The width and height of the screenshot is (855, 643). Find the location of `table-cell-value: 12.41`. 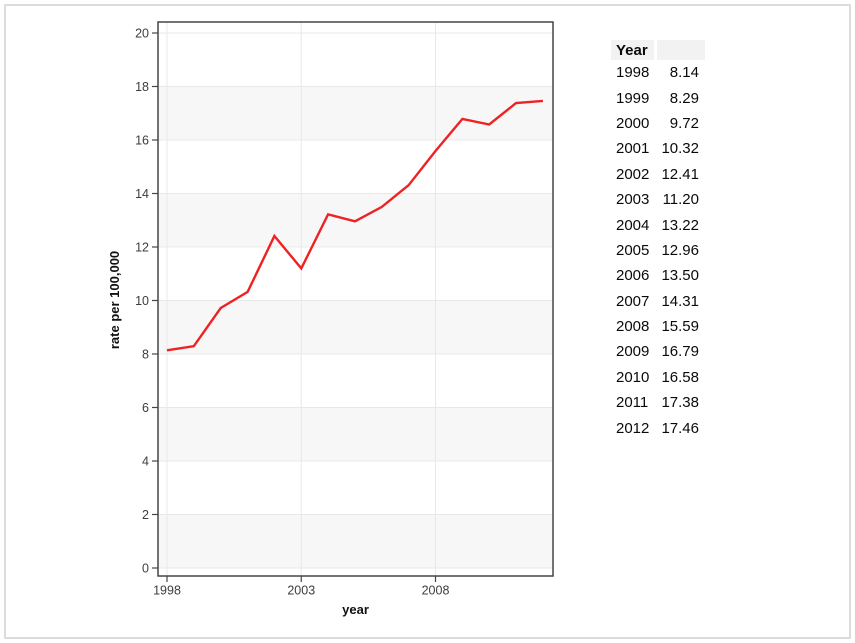

table-cell-value: 12.41 is located at coordinates (680, 174).